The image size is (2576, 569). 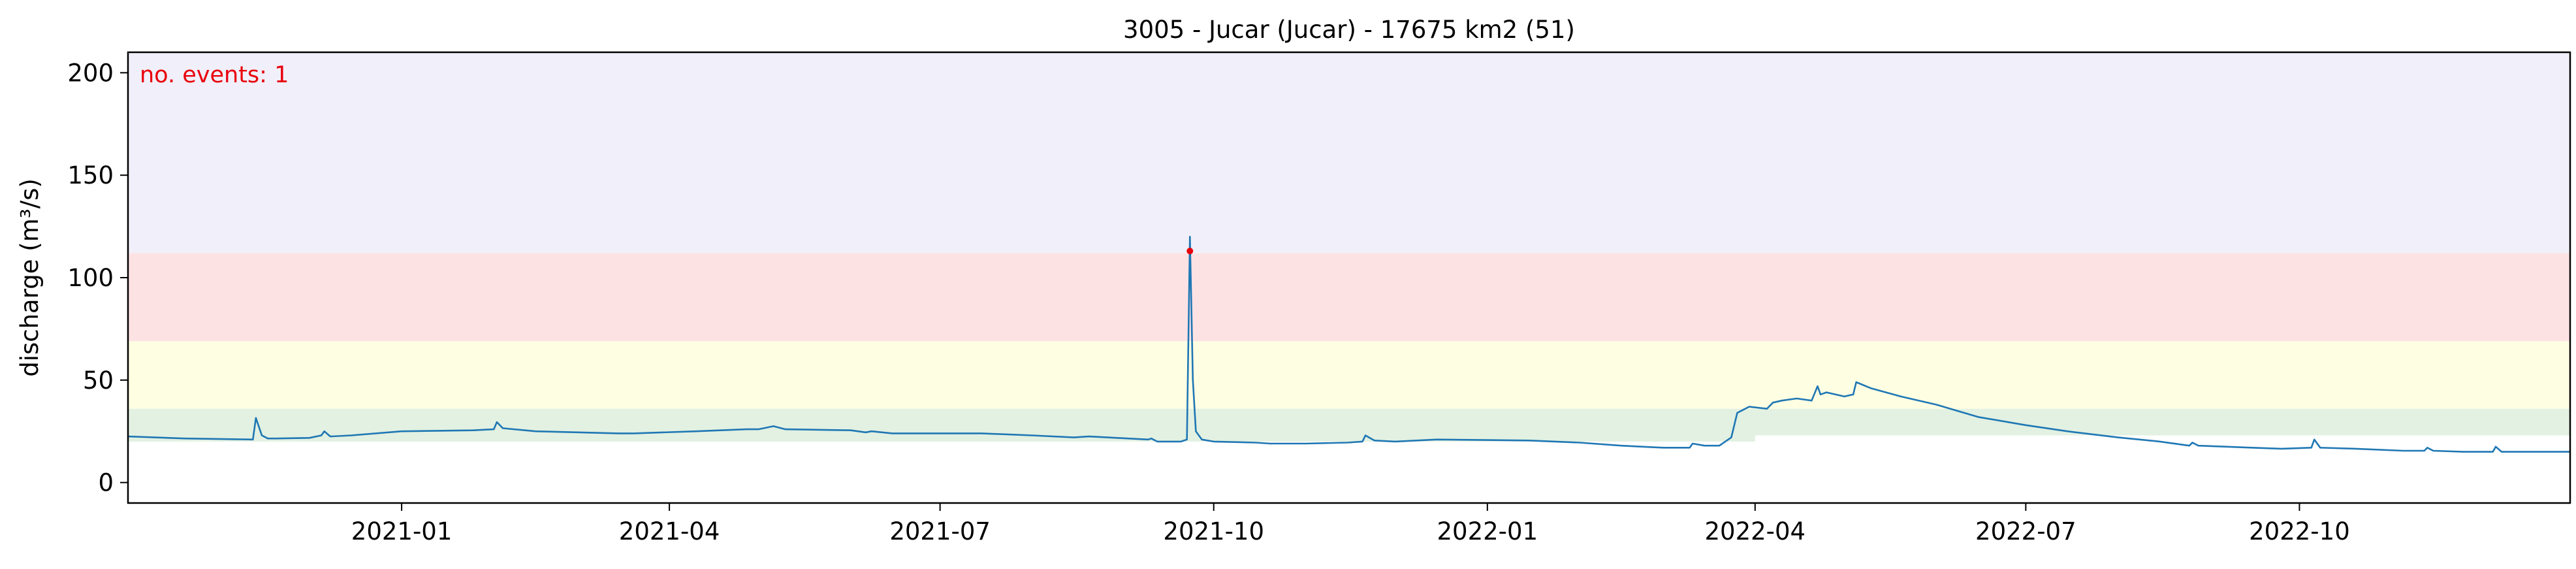 I want to click on chart-title: 3005 - Jucar (Jucar) - 17675 km2 (51), so click(x=1349, y=30).